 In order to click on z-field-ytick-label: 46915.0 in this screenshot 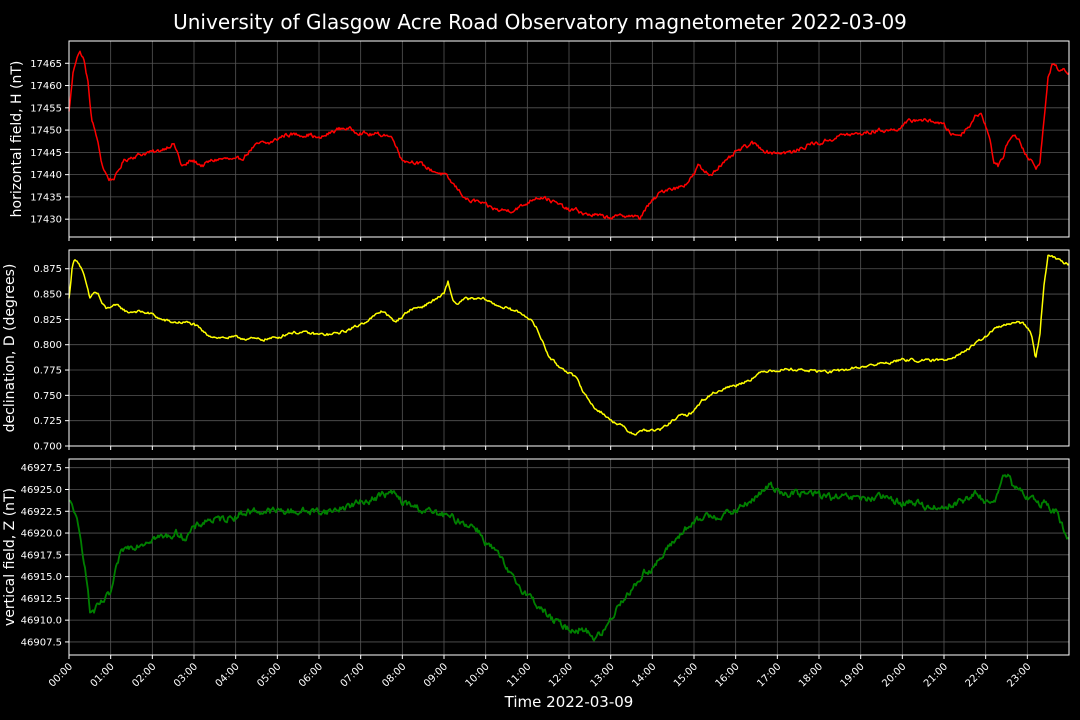, I will do `click(41, 577)`.